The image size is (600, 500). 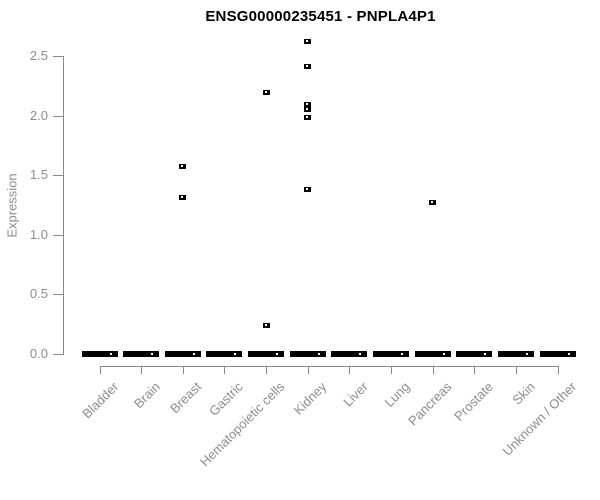 I want to click on x-tick-label: Liver, so click(x=356, y=394).